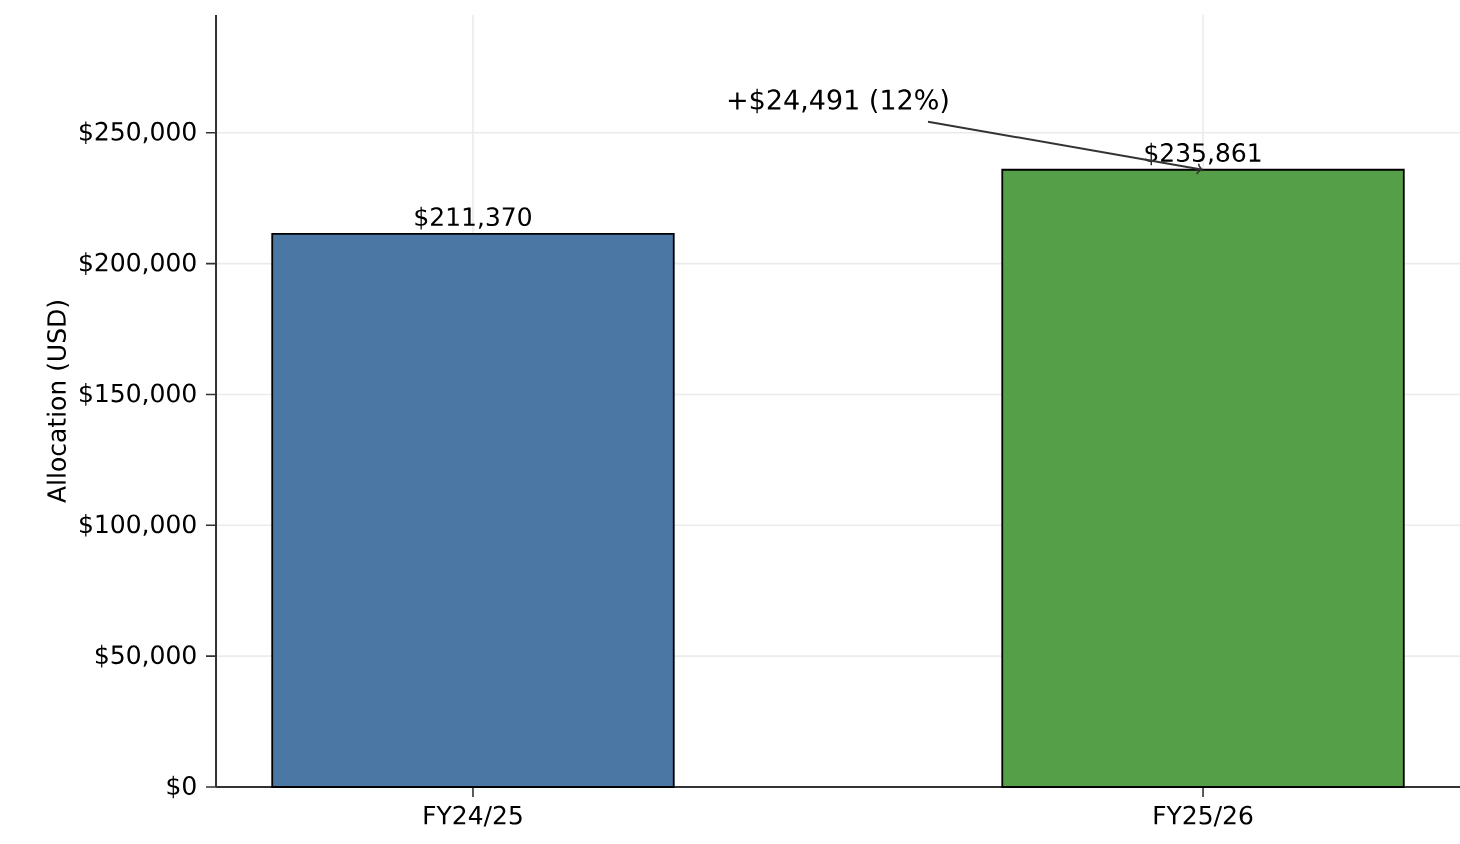  I want to click on y-tick-label: $50,000, so click(145, 656).